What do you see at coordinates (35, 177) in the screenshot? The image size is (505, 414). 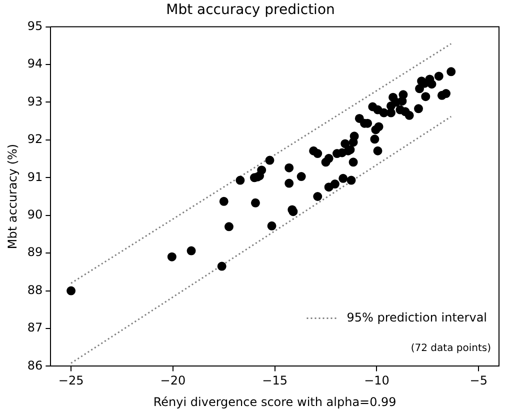 I see `y-tick-label: 91` at bounding box center [35, 177].